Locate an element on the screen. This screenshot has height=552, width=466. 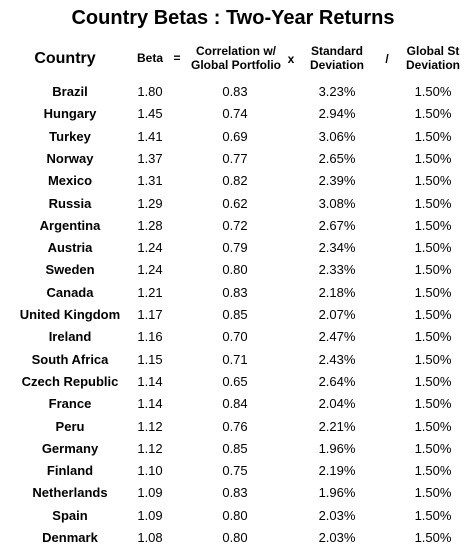
table-row: Denmark 1.08 0.80 2.03% 1.50% is located at coordinates (233, 541).